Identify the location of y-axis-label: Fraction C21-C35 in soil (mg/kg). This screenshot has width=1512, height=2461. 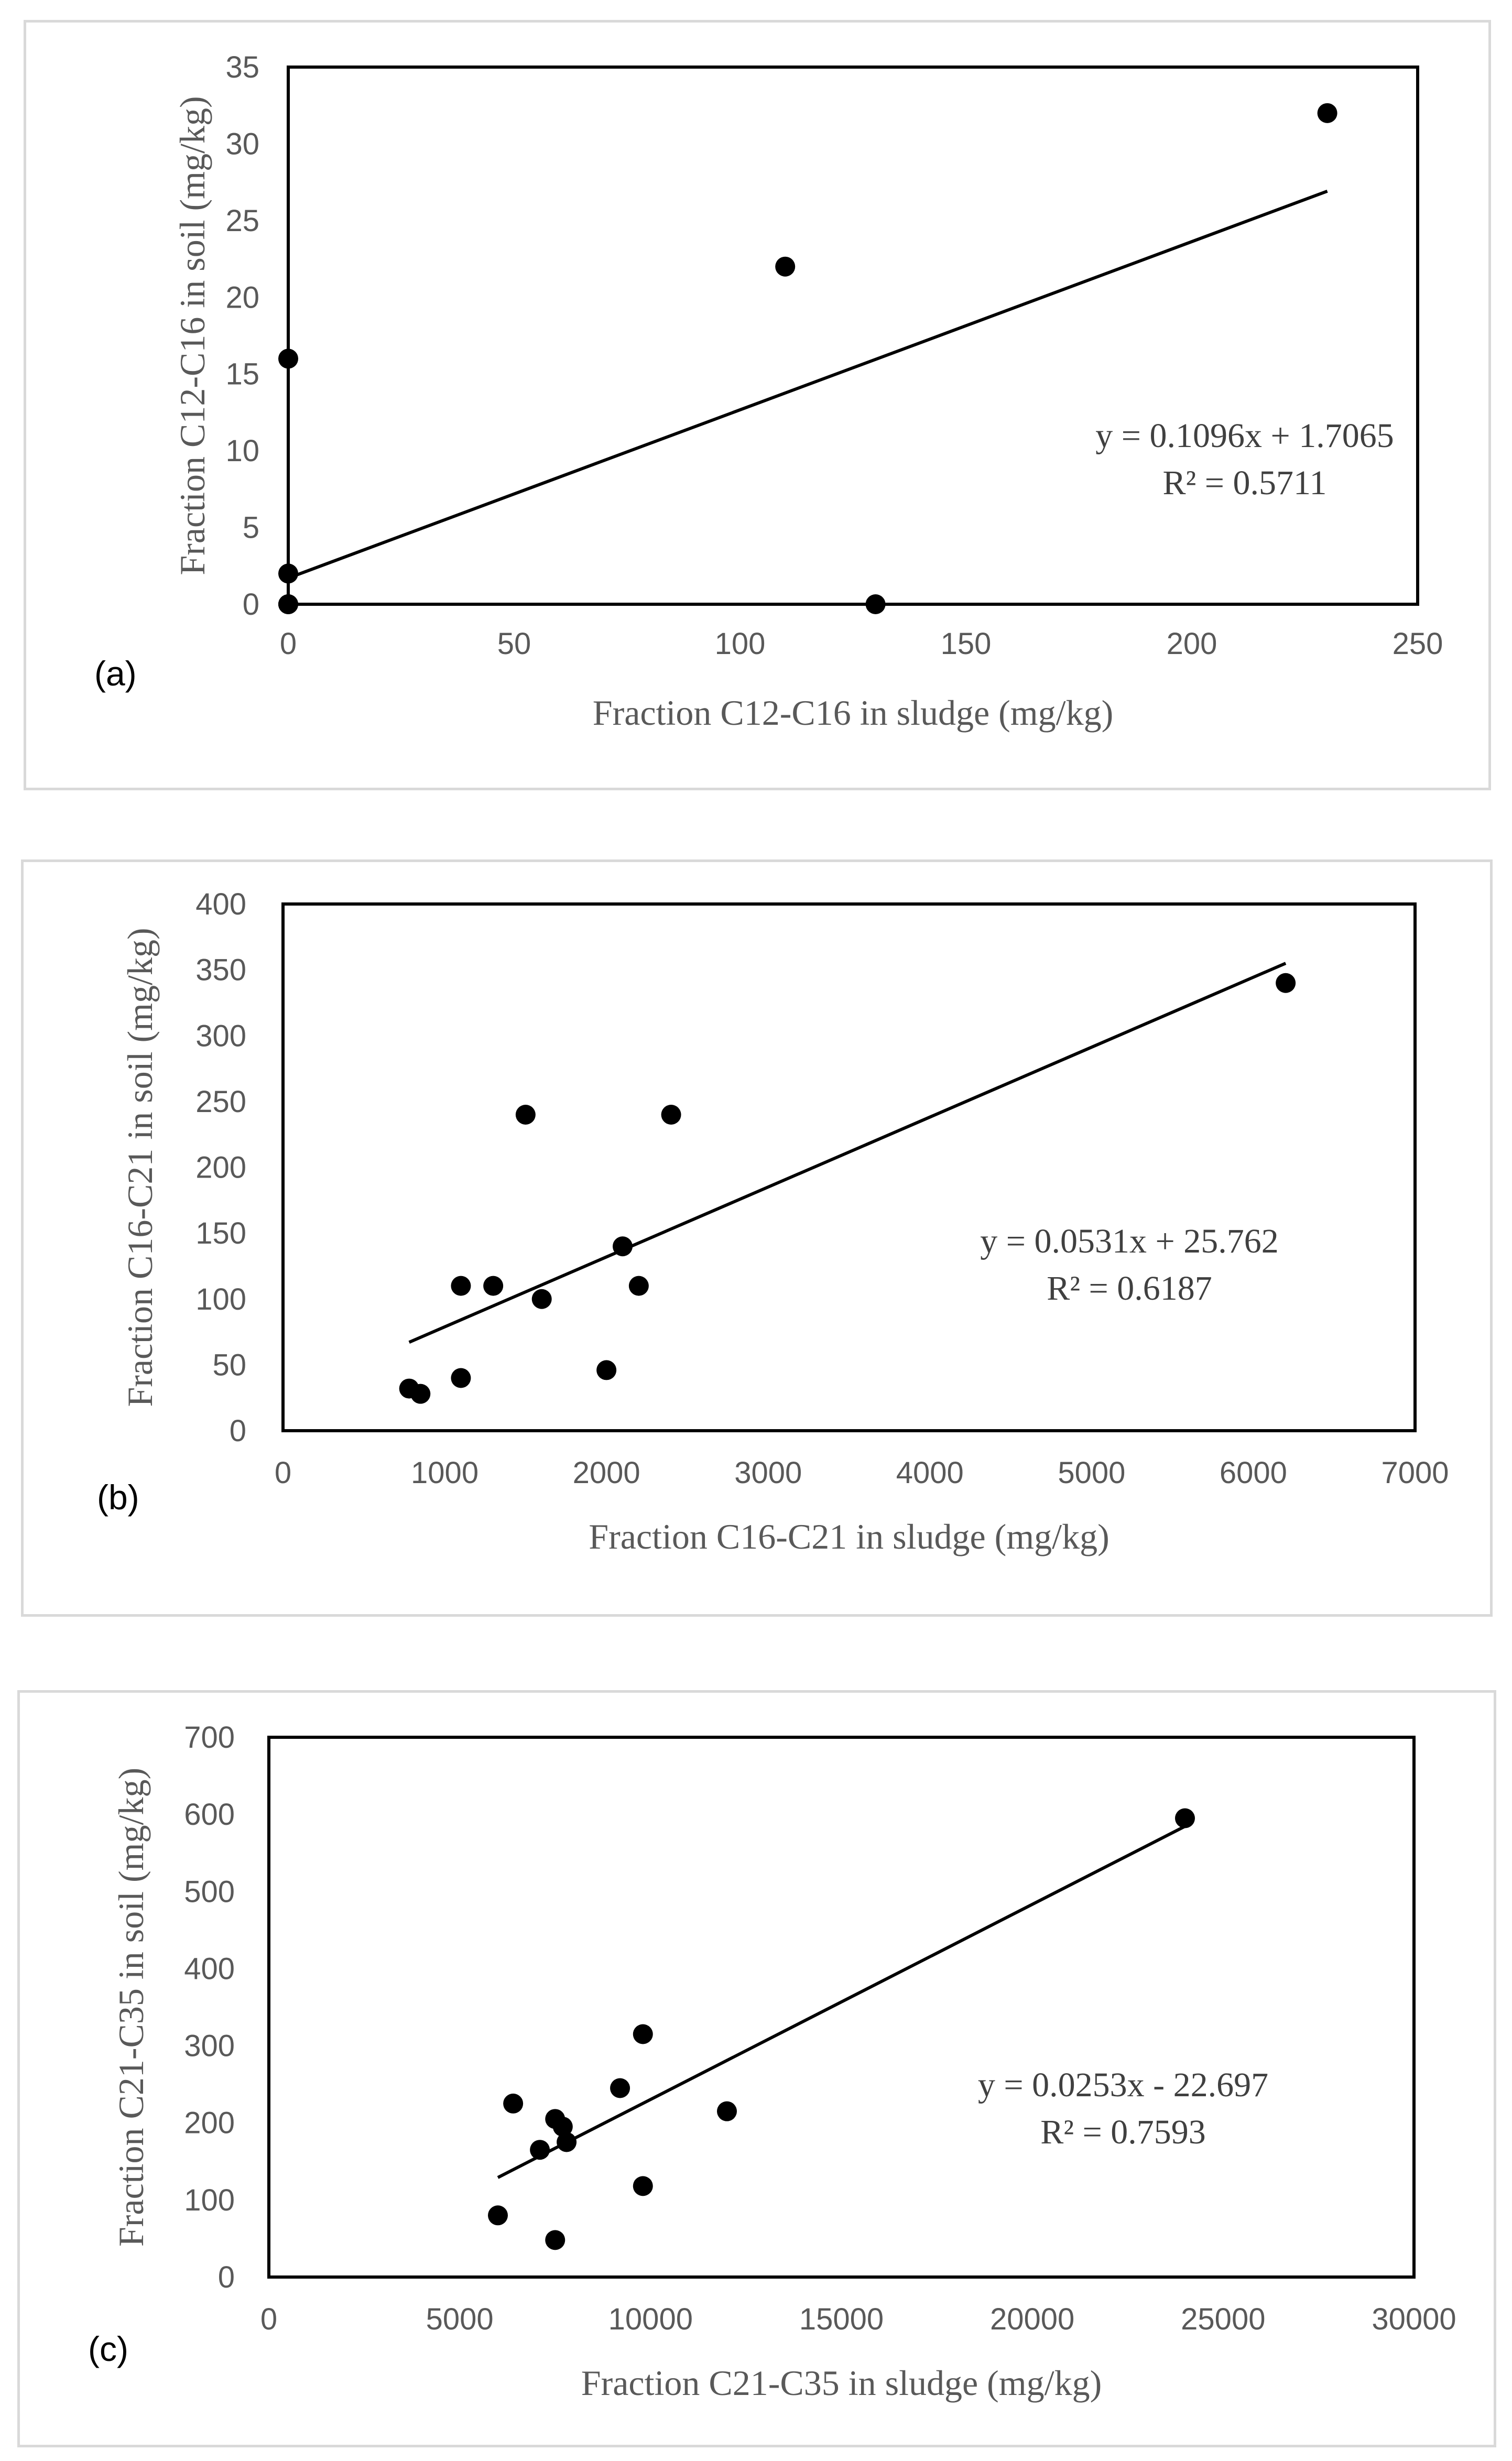
(131, 2007).